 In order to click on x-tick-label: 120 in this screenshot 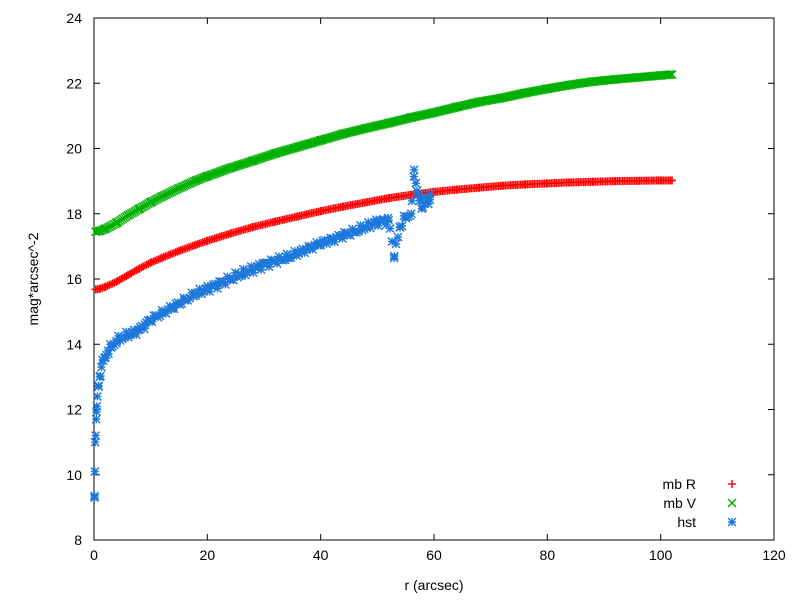, I will do `click(774, 555)`.